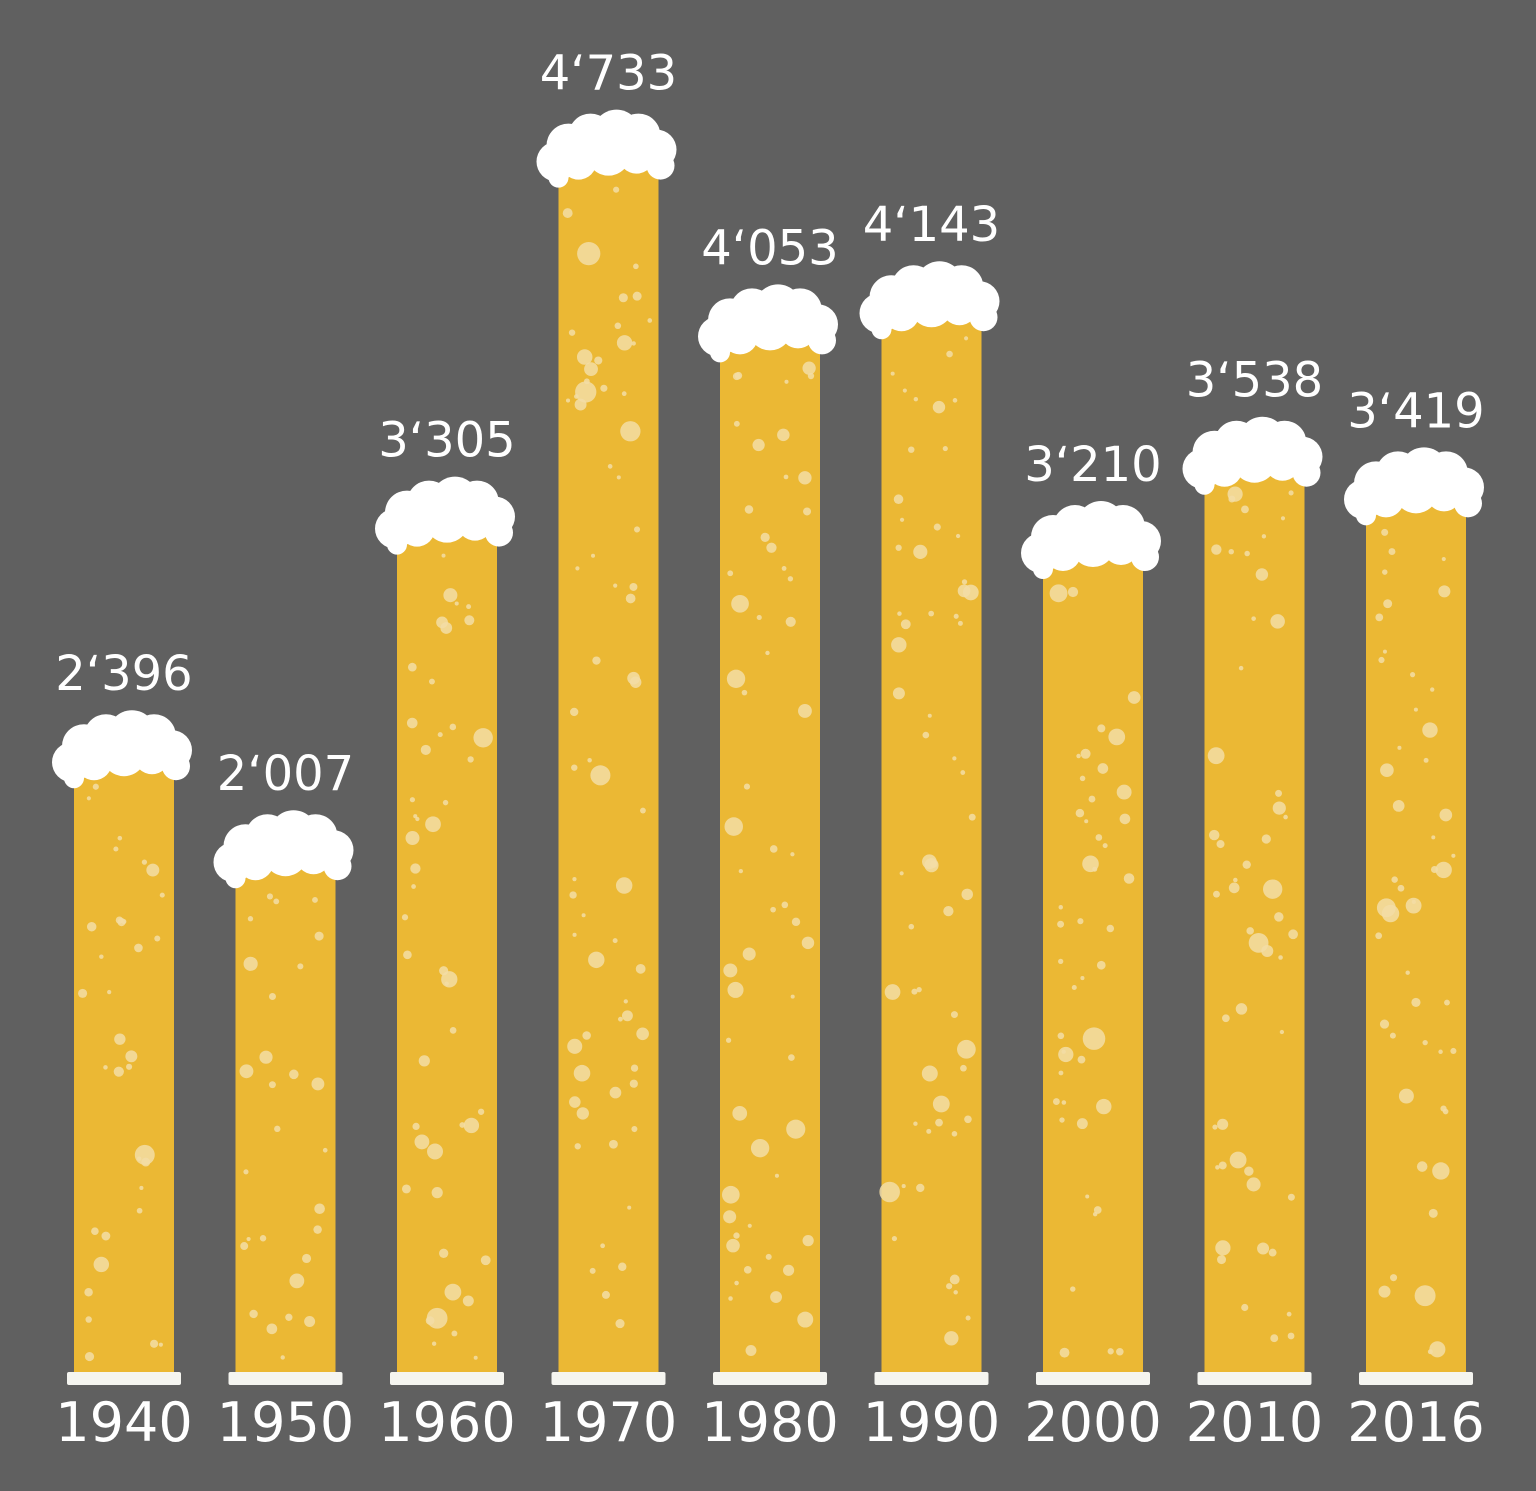  Describe the element at coordinates (123, 674) in the screenshot. I see `data-label: 2‘396` at that location.